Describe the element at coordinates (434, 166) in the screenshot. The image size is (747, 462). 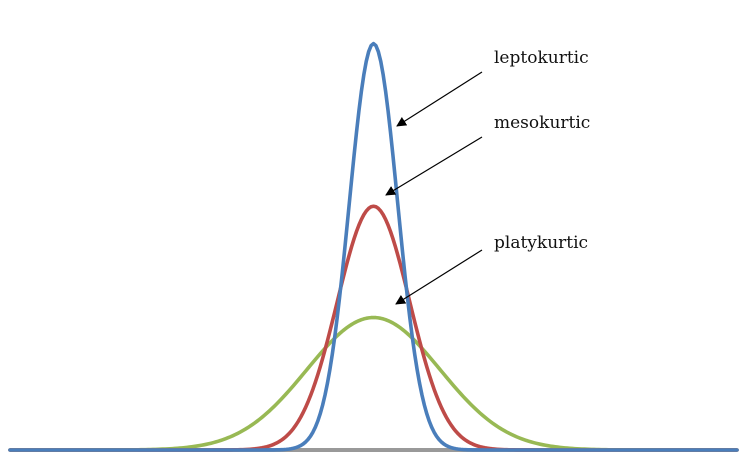
I see `mesokurtic-arrow` at that location.